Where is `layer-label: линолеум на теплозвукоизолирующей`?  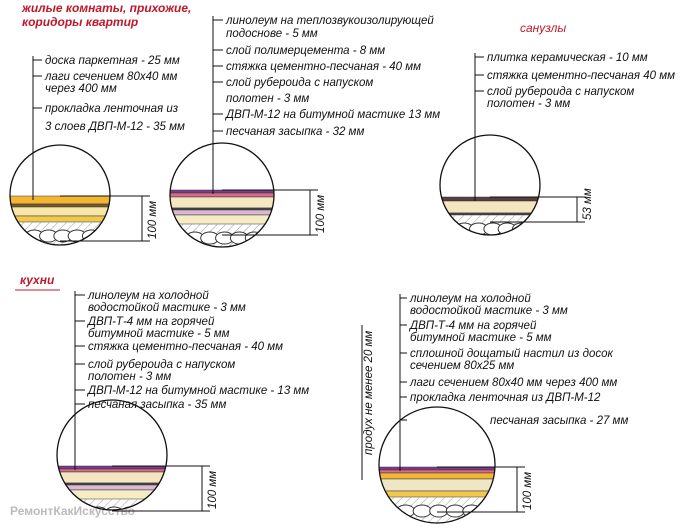 layer-label: линолеум на теплозвукоизолирующей is located at coordinates (329, 21).